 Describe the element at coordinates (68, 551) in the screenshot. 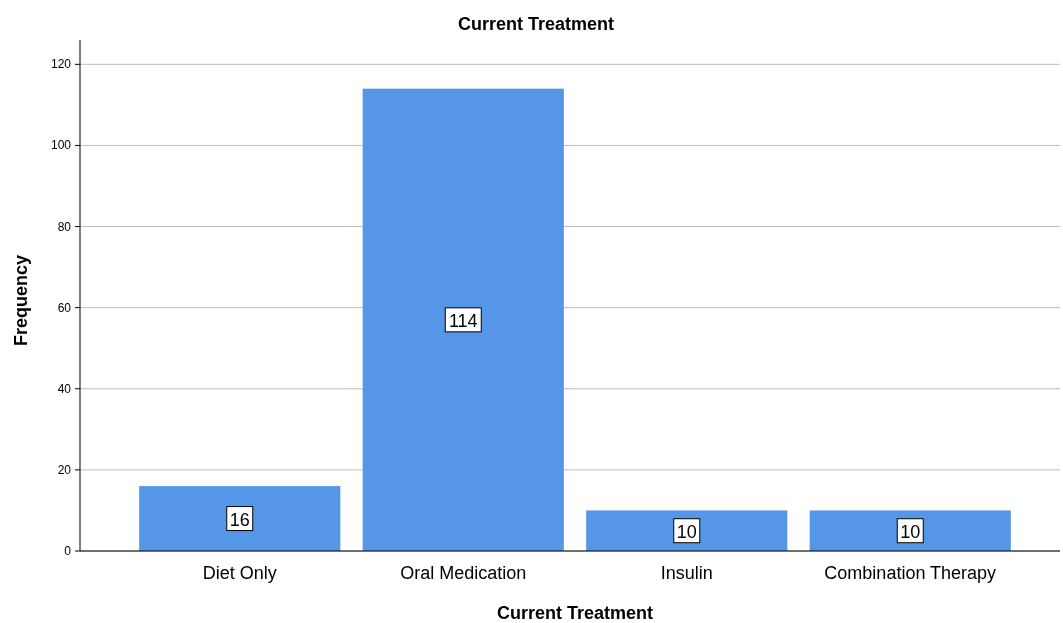

I see `y-tick-label: 0` at that location.